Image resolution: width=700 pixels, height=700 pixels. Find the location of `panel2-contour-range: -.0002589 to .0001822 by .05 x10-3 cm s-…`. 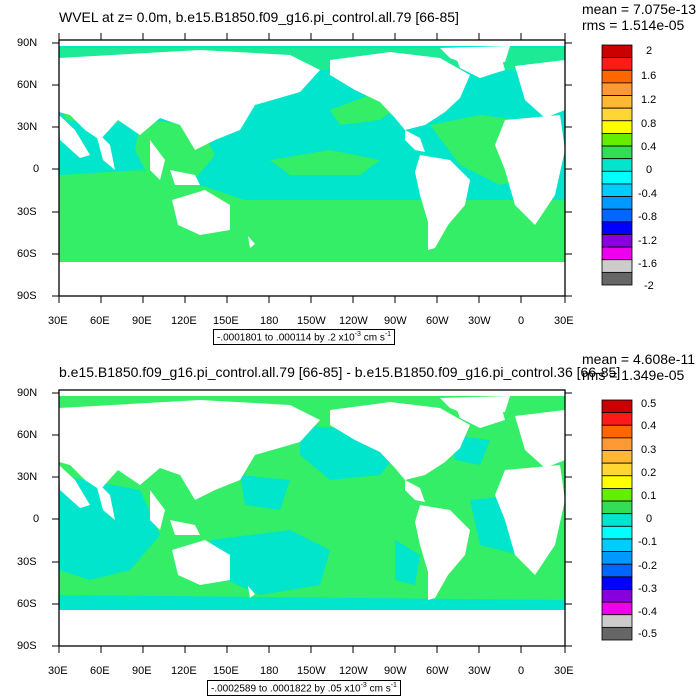

panel2-contour-range: -.0002589 to .0001822 by .05 x10-3 cm s-… is located at coordinates (304, 688).